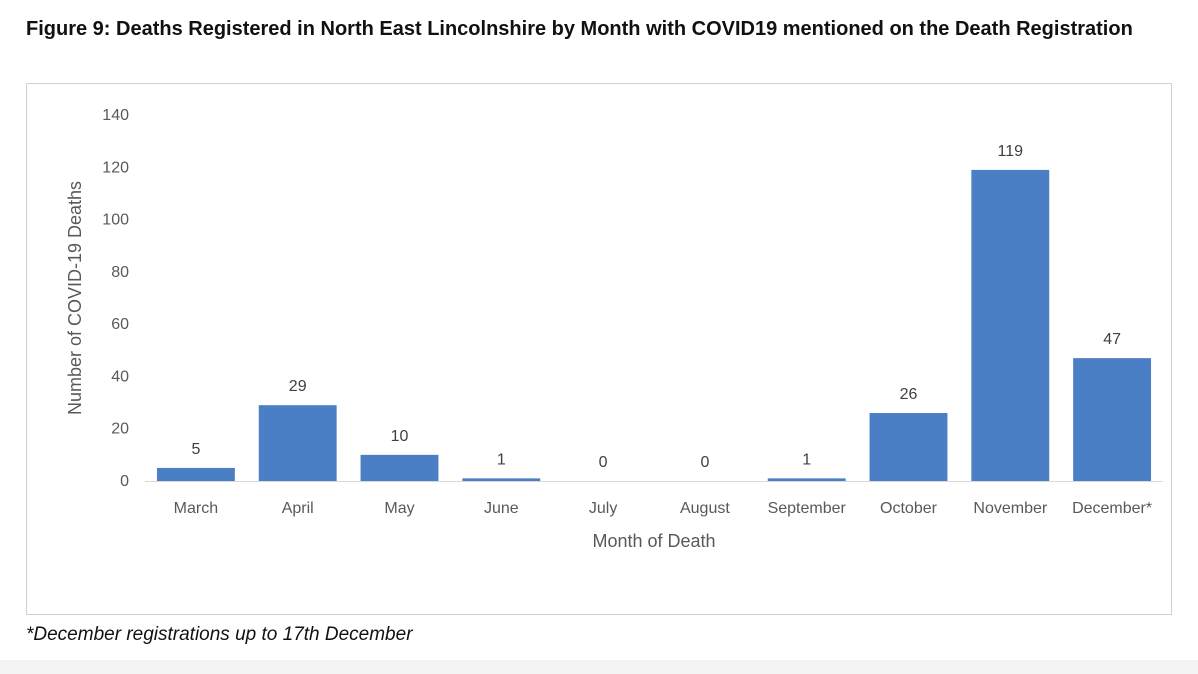 The height and width of the screenshot is (674, 1198). What do you see at coordinates (603, 508) in the screenshot?
I see `x-tick-label: July` at bounding box center [603, 508].